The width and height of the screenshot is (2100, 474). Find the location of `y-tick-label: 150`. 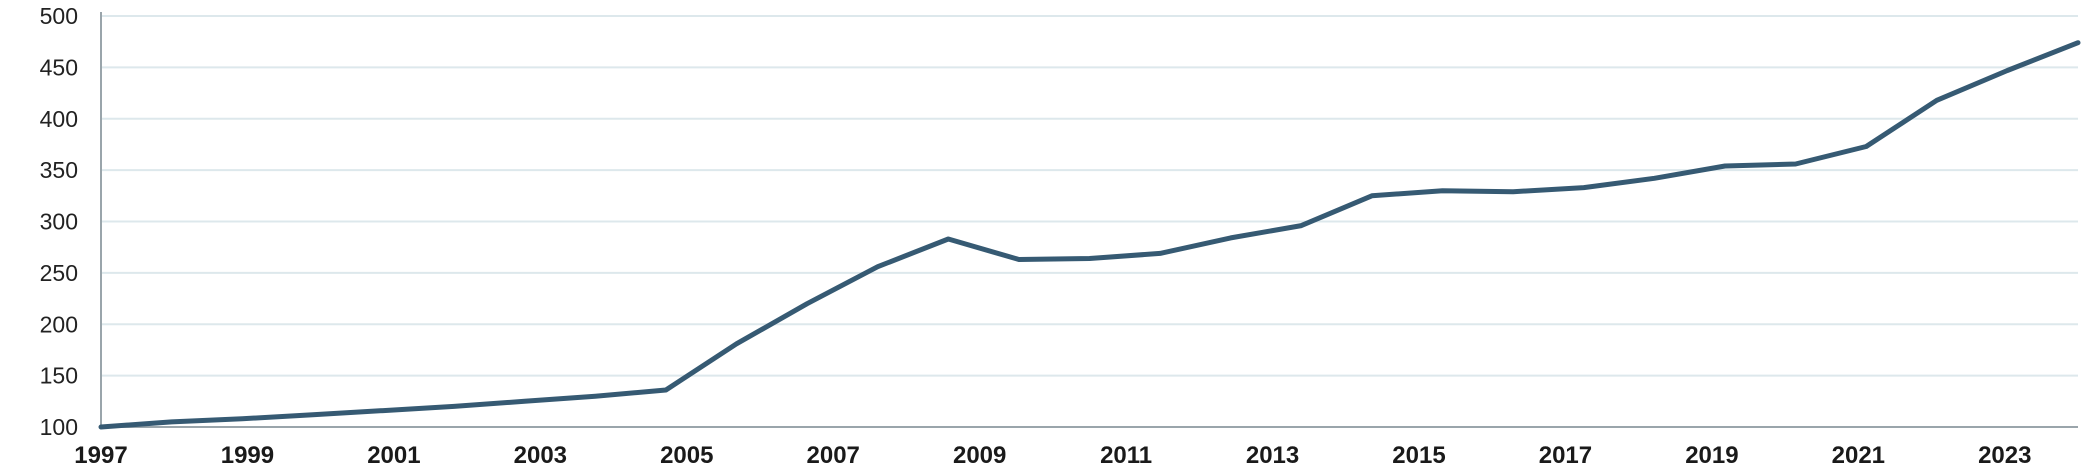

y-tick-label: 150 is located at coordinates (59, 376).